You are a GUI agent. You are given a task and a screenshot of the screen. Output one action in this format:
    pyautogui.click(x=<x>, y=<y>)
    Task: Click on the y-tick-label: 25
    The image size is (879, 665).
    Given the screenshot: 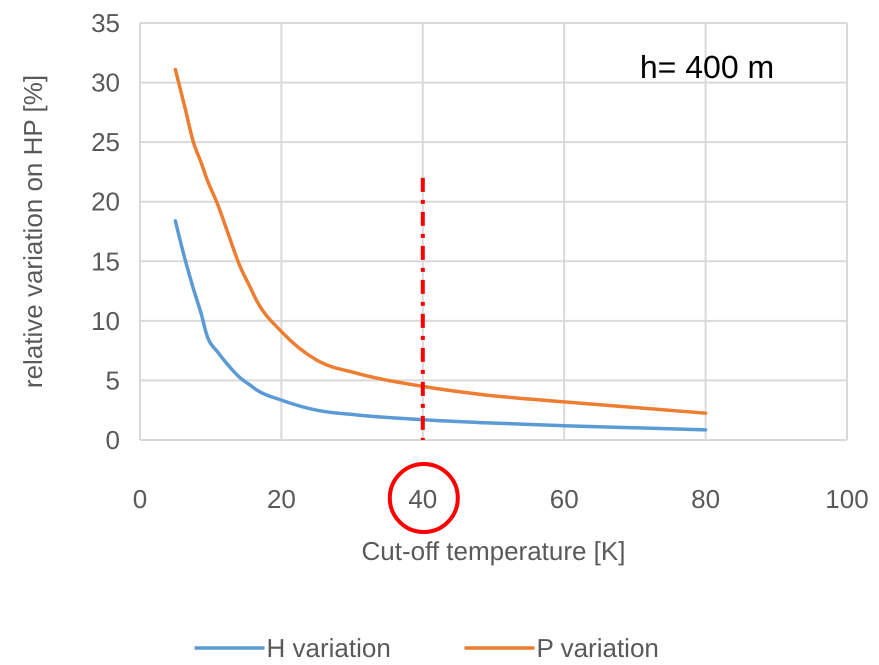 What is the action you would take?
    pyautogui.click(x=105, y=142)
    